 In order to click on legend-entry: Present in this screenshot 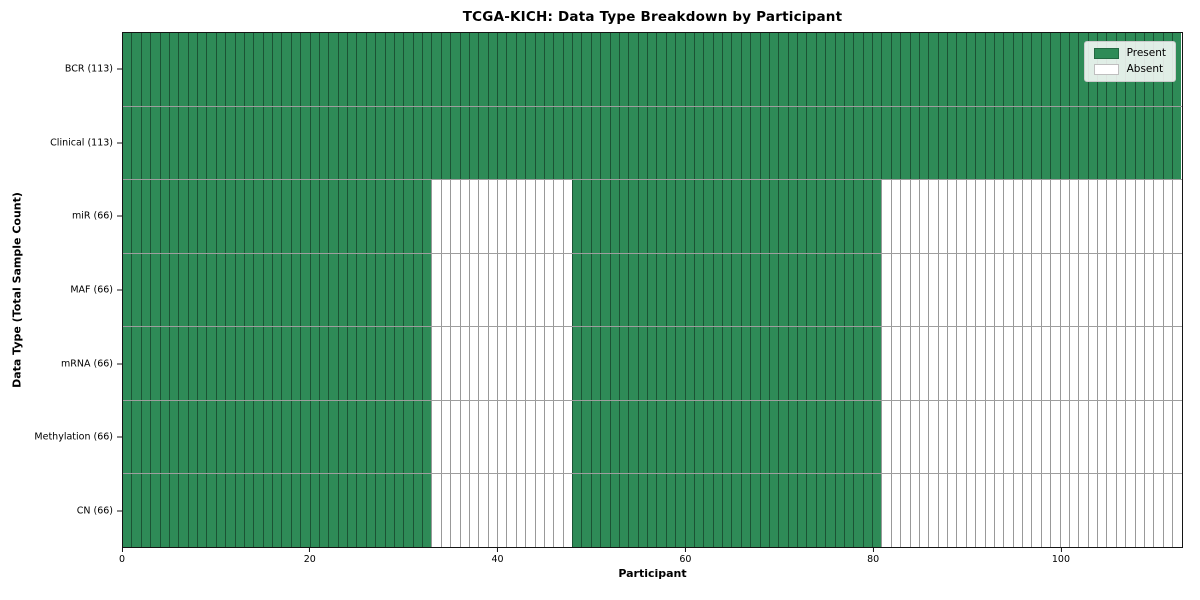, I will do `click(1129, 53)`.